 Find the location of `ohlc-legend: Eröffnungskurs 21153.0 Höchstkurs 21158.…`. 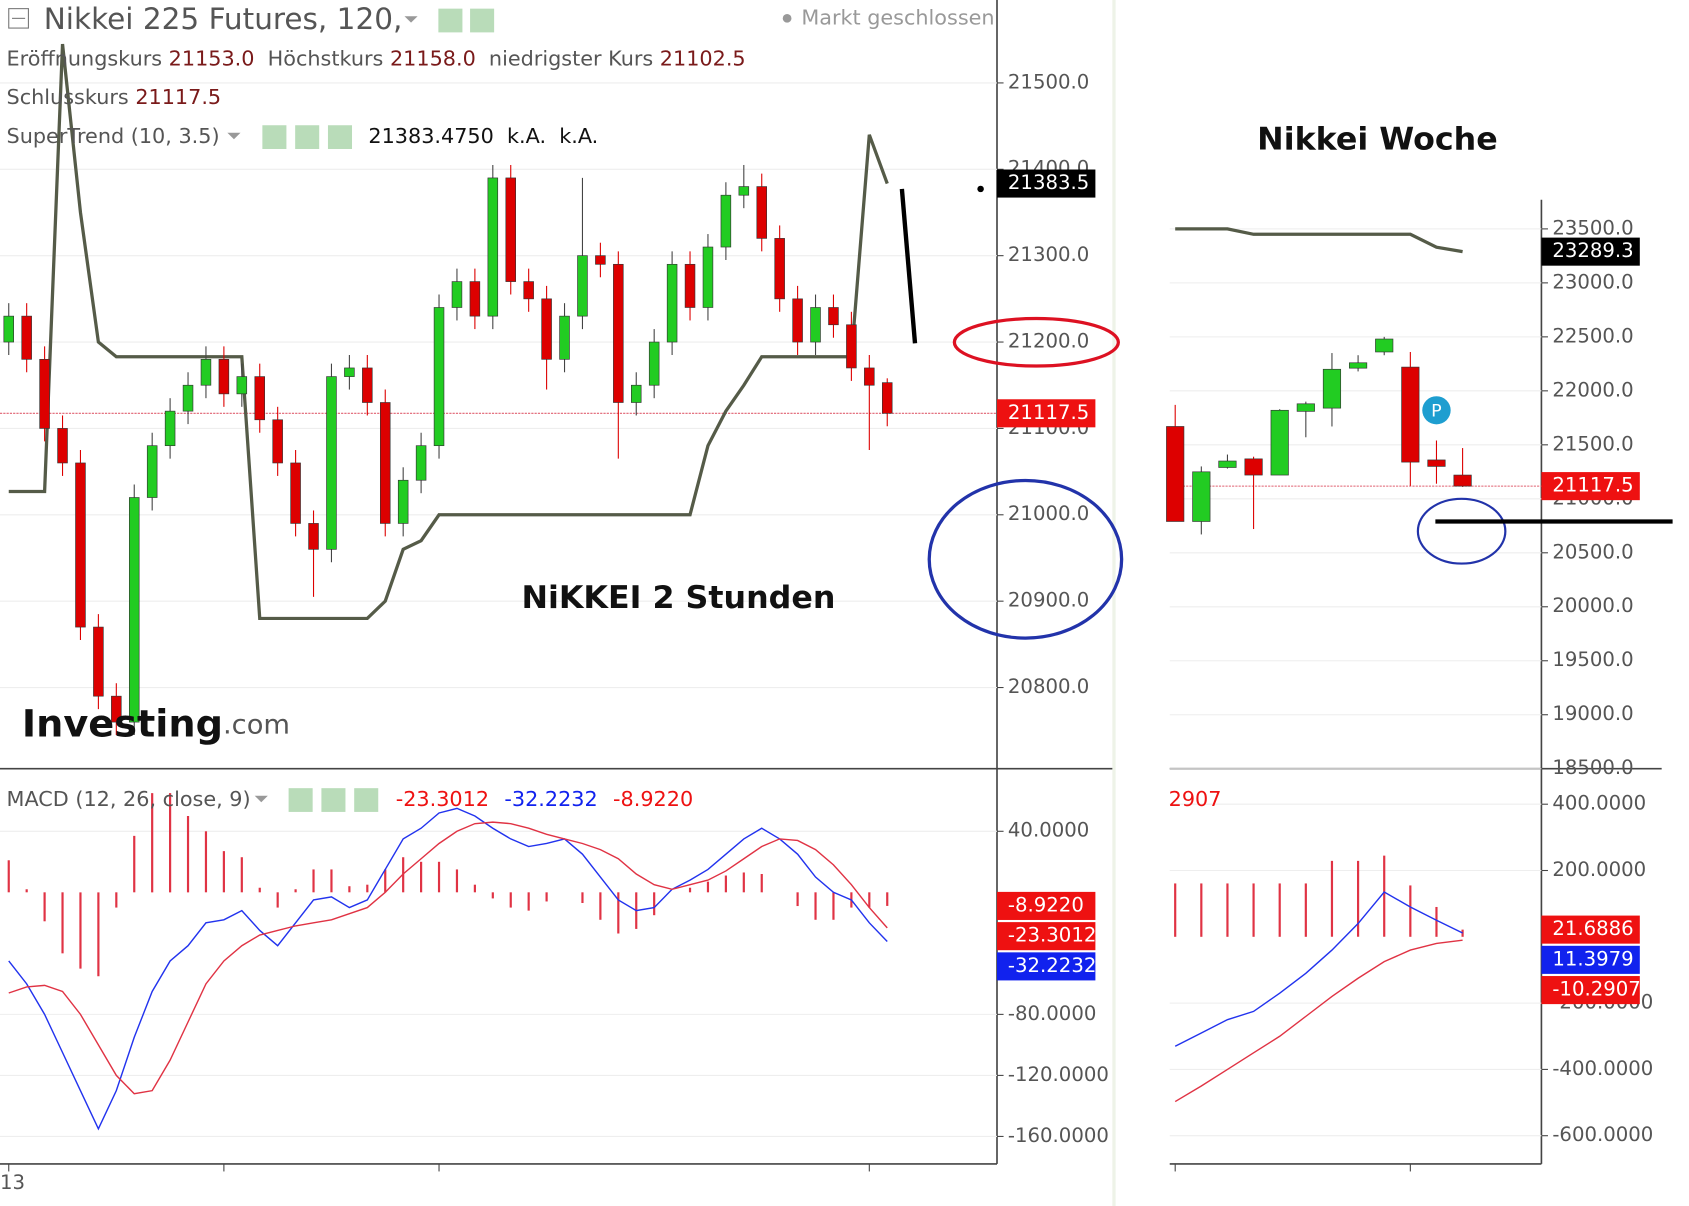

ohlc-legend: Eröffnungskurs 21153.0 Höchstkurs 21158.… is located at coordinates (376, 58).